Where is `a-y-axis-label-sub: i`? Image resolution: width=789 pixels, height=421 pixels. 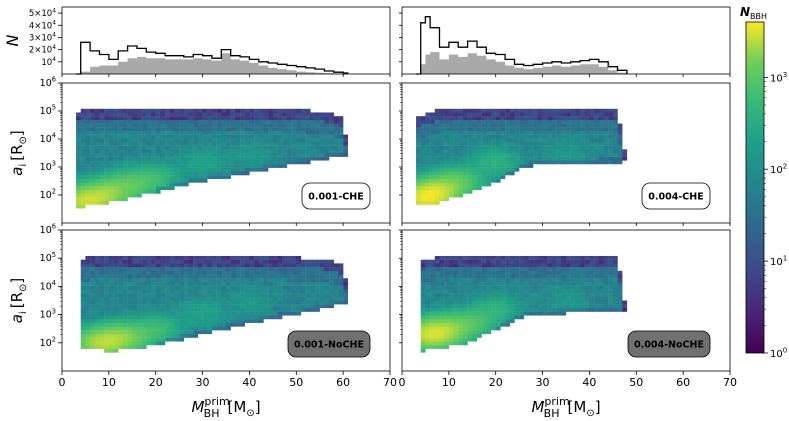
a-y-axis-label-sub: i is located at coordinates (23, 312).